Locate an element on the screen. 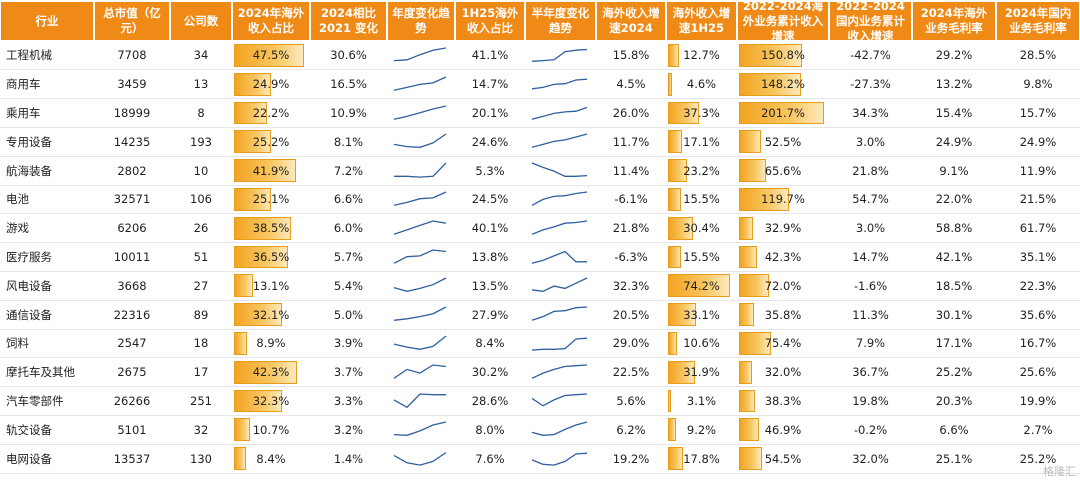  bar-value-label: 31.9% is located at coordinates (701, 372).